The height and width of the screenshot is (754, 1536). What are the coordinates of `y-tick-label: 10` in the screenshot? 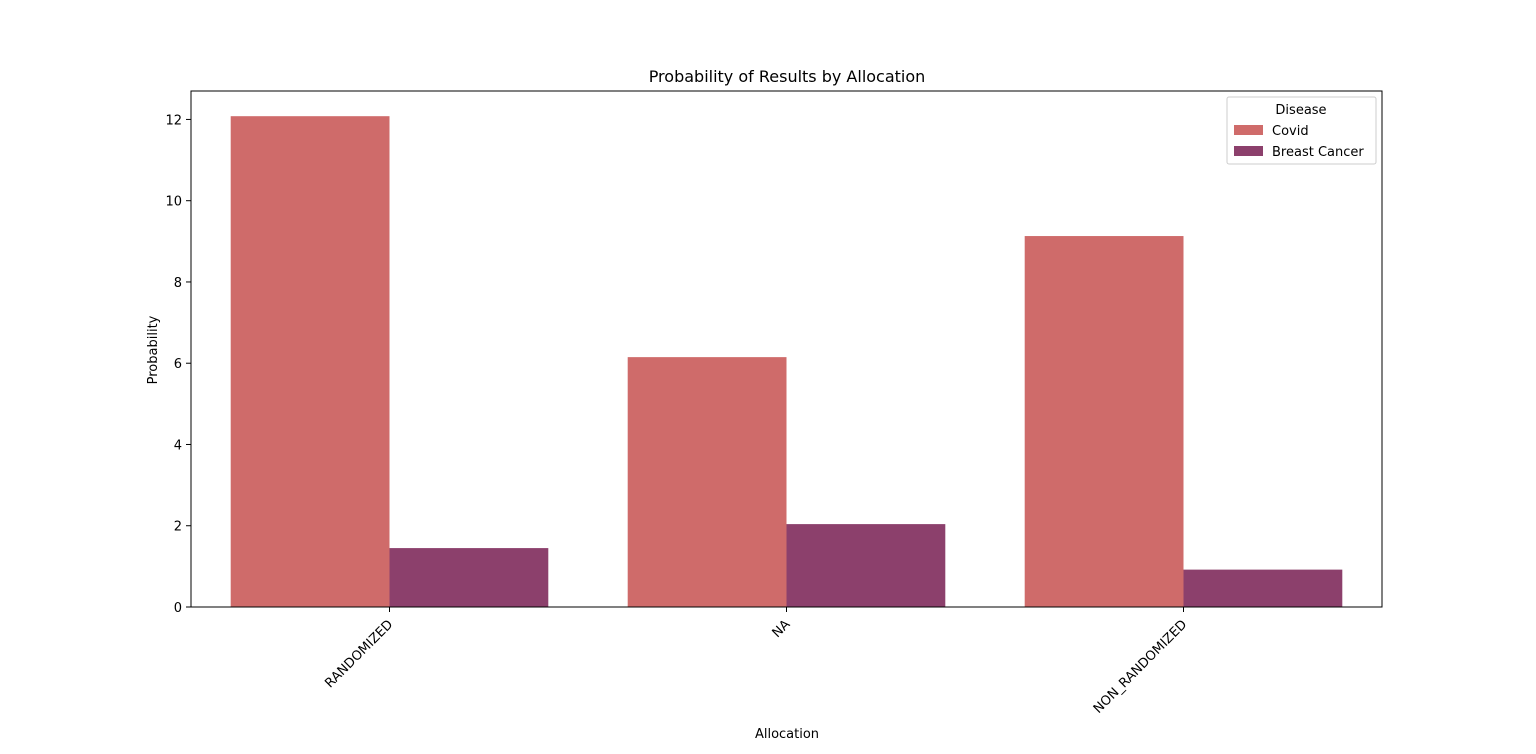 It's located at (173, 202).